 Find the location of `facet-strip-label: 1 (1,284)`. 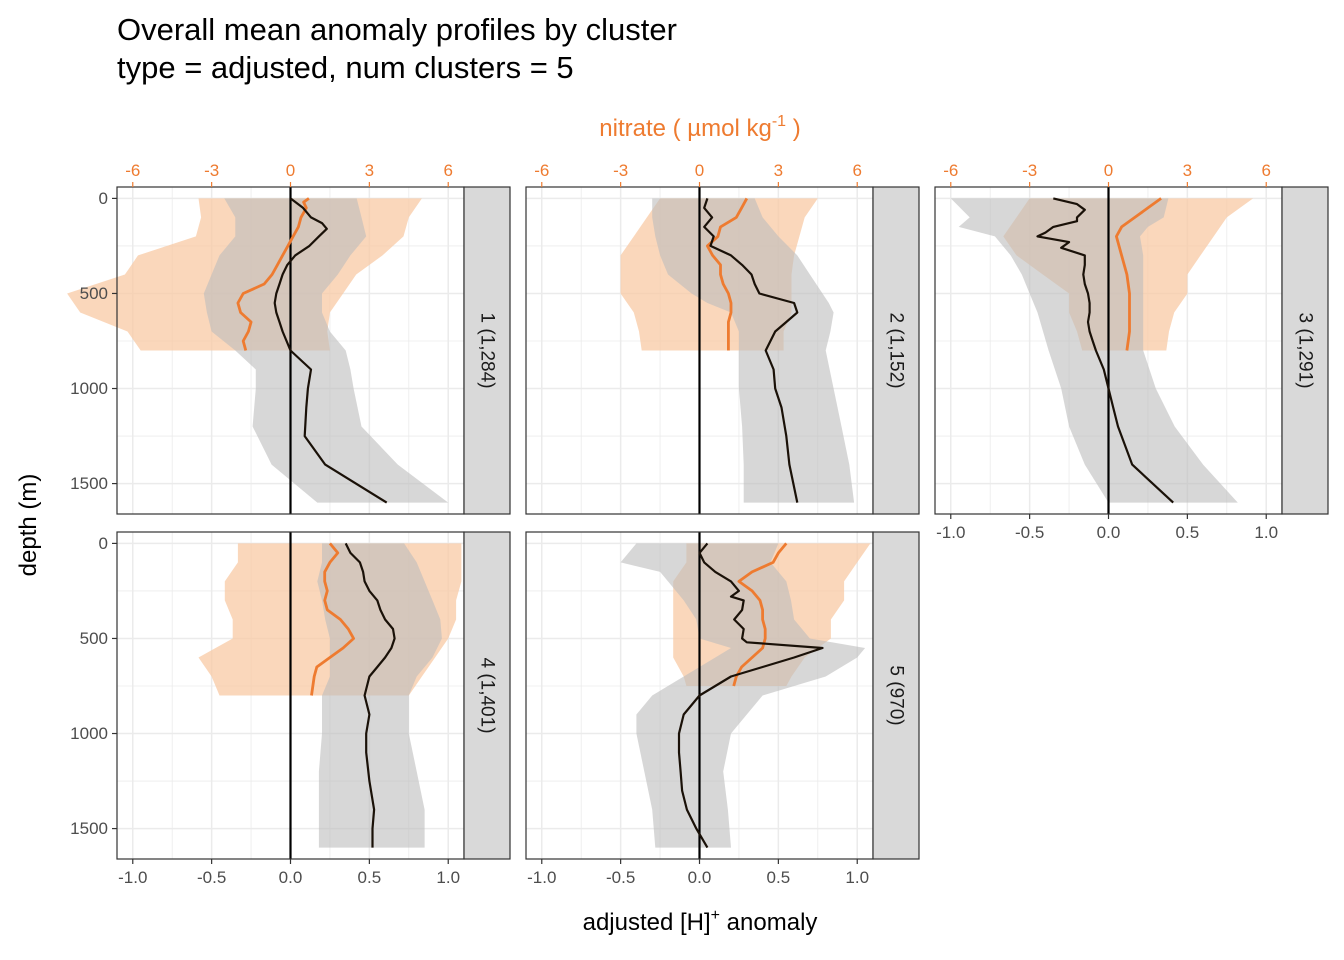

facet-strip-label: 1 (1,284) is located at coordinates (487, 350).